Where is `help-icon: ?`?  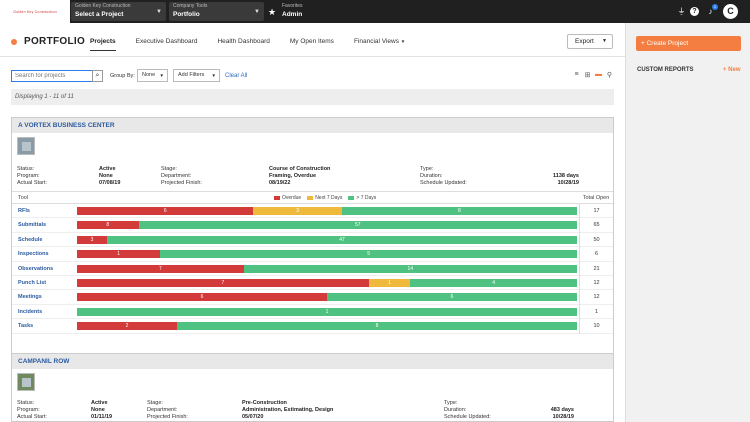
help-icon: ? is located at coordinates (694, 11).